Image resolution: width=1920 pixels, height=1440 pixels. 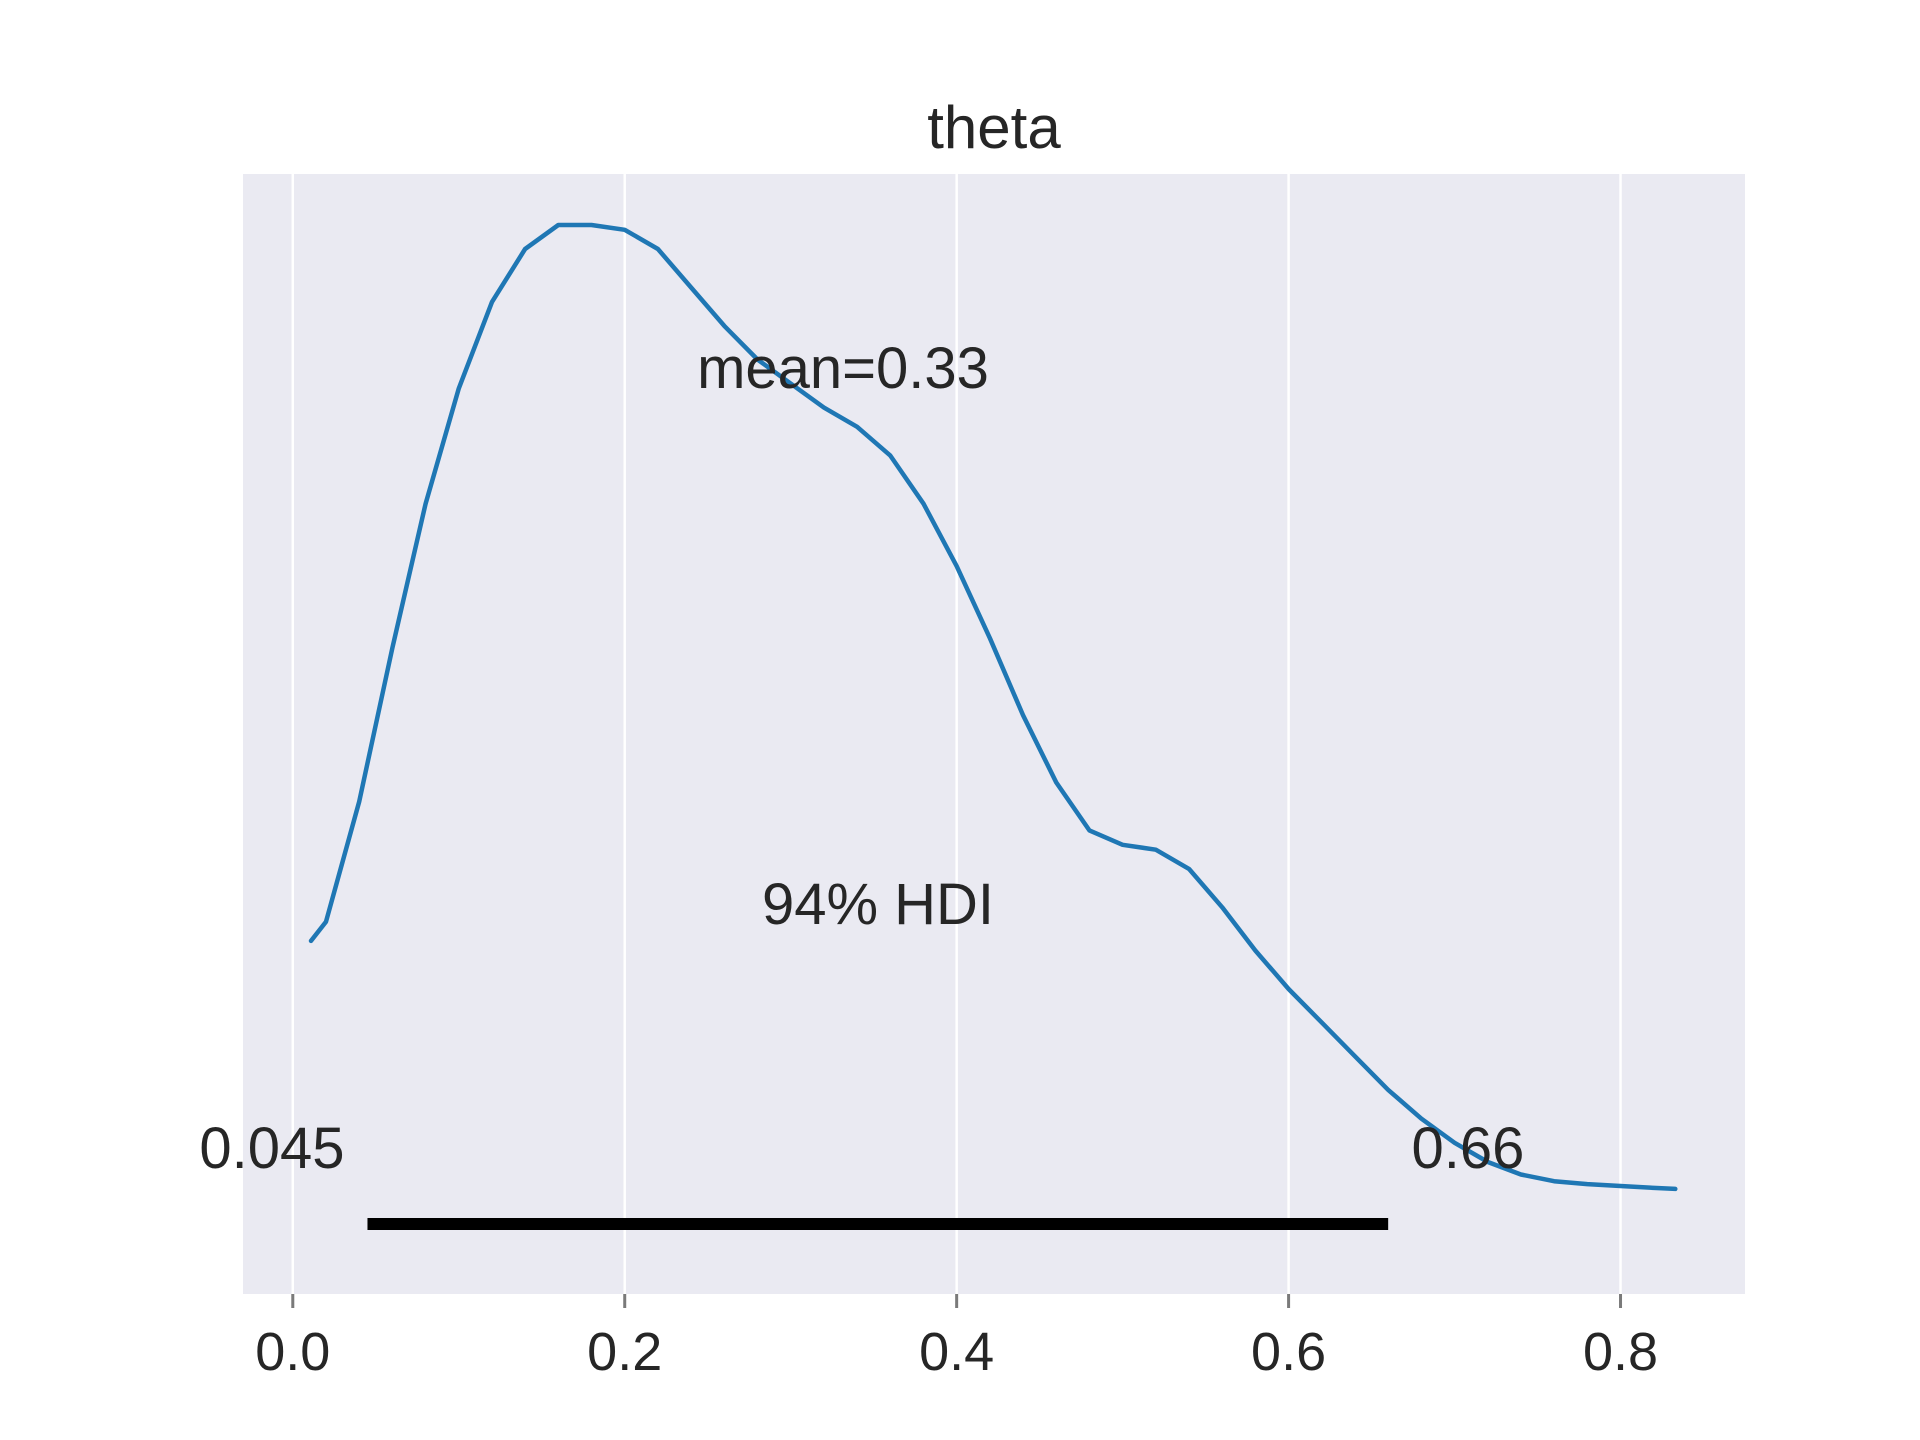 I want to click on hdi-high-label: 0.66, so click(x=1468, y=1148).